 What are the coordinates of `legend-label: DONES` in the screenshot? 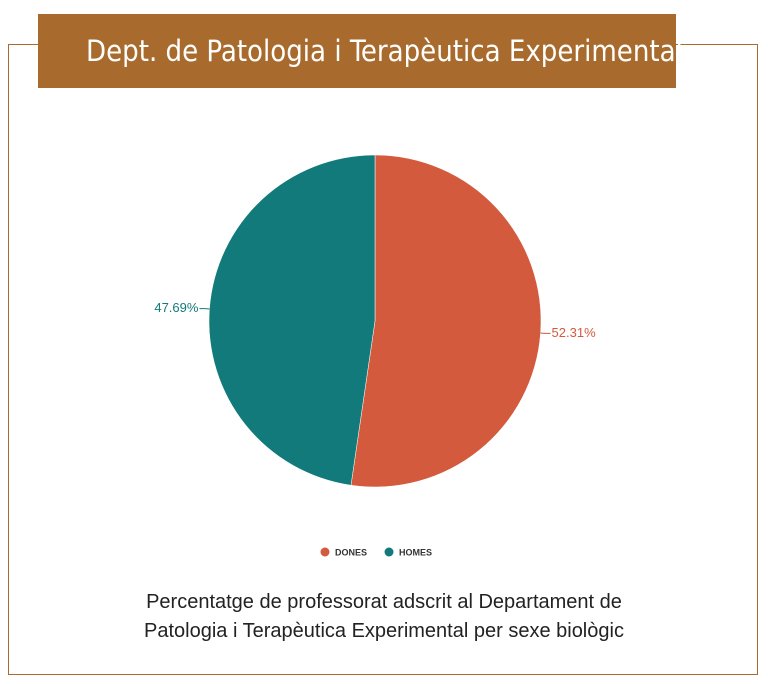 It's located at (351, 552).